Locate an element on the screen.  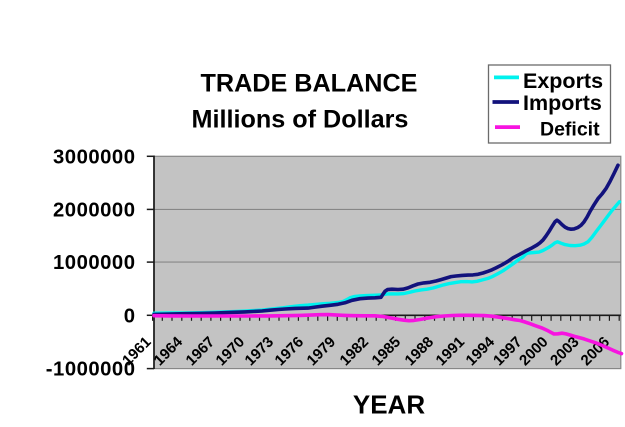
svg-text: Imports is located at coordinates (562, 103).